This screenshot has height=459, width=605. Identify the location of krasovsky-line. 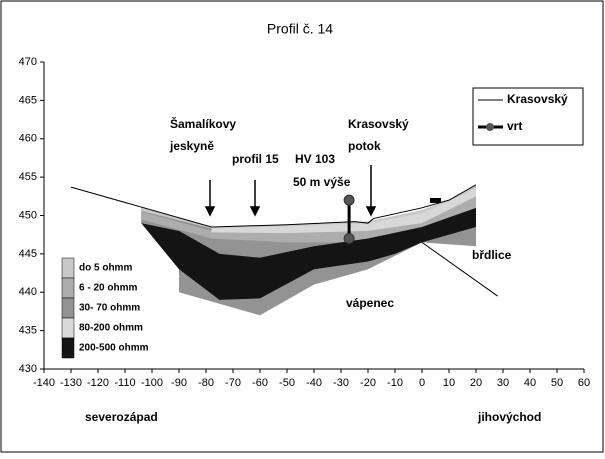
(273, 206).